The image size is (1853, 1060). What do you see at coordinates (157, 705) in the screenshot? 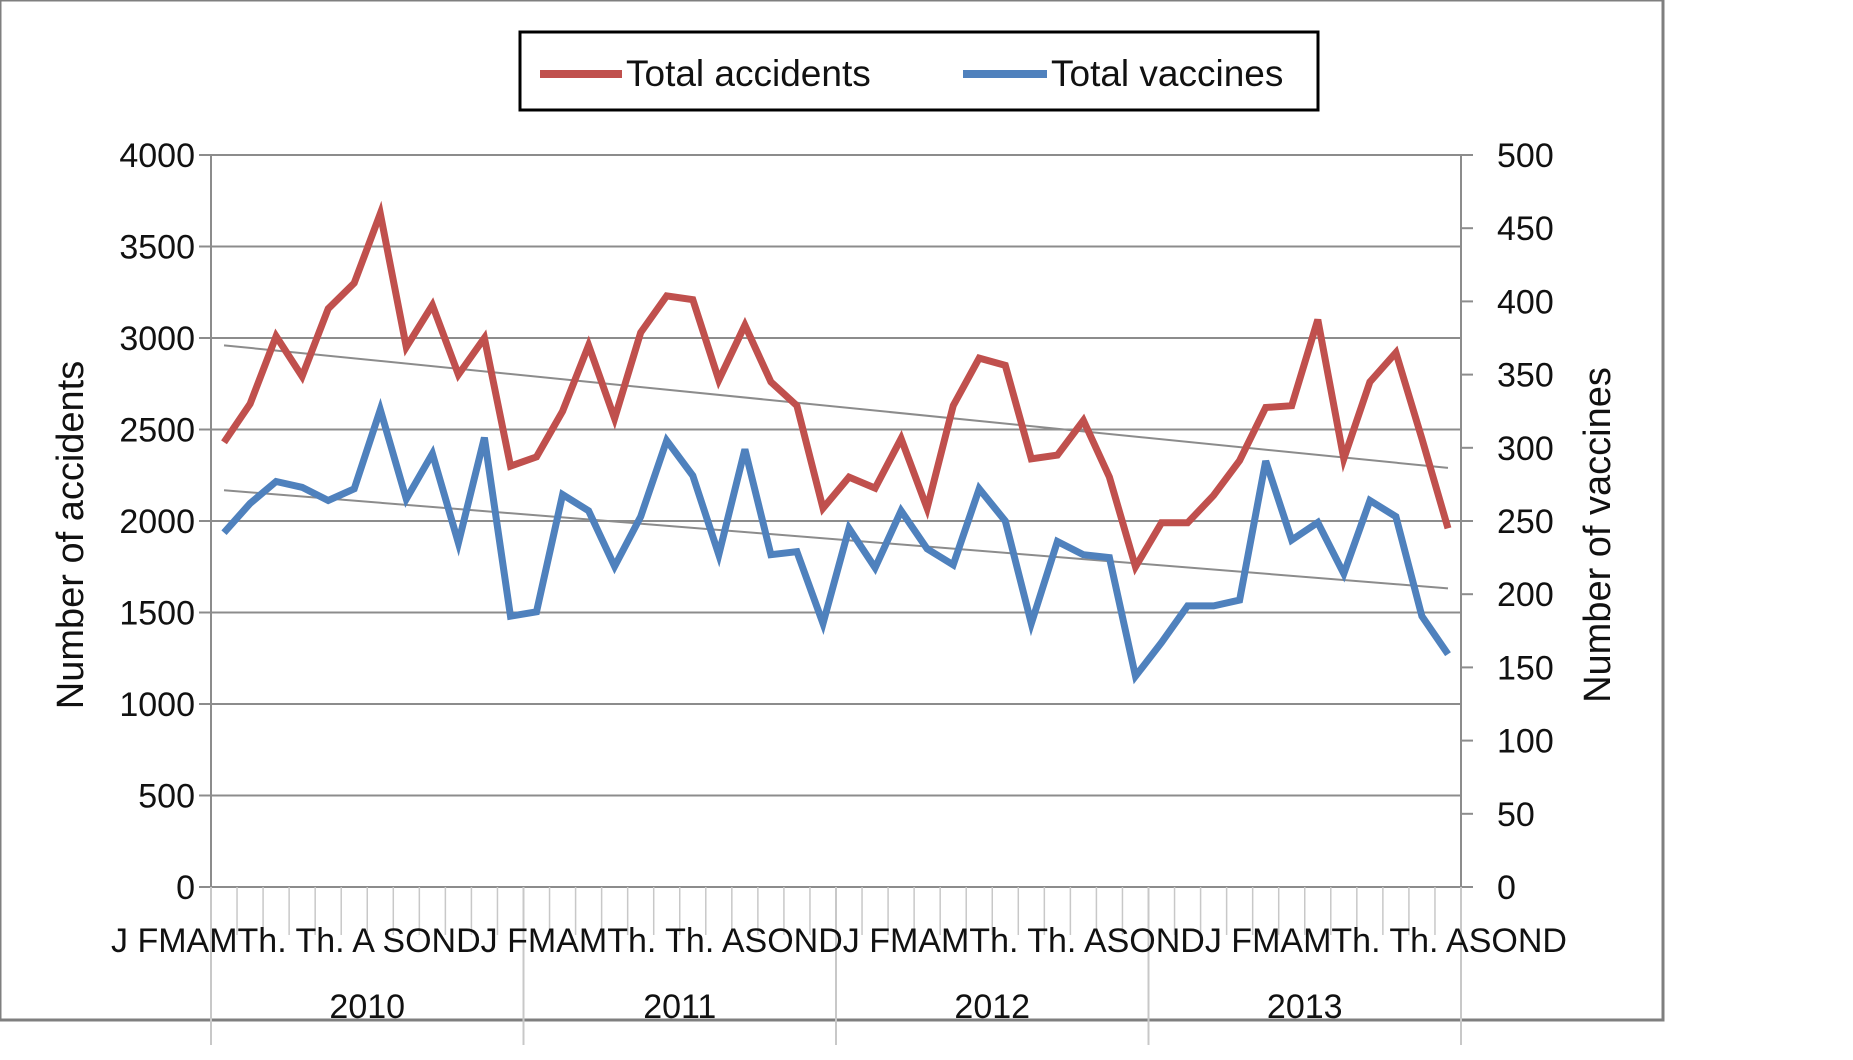
I see `left-tick-label: 1000` at bounding box center [157, 705].